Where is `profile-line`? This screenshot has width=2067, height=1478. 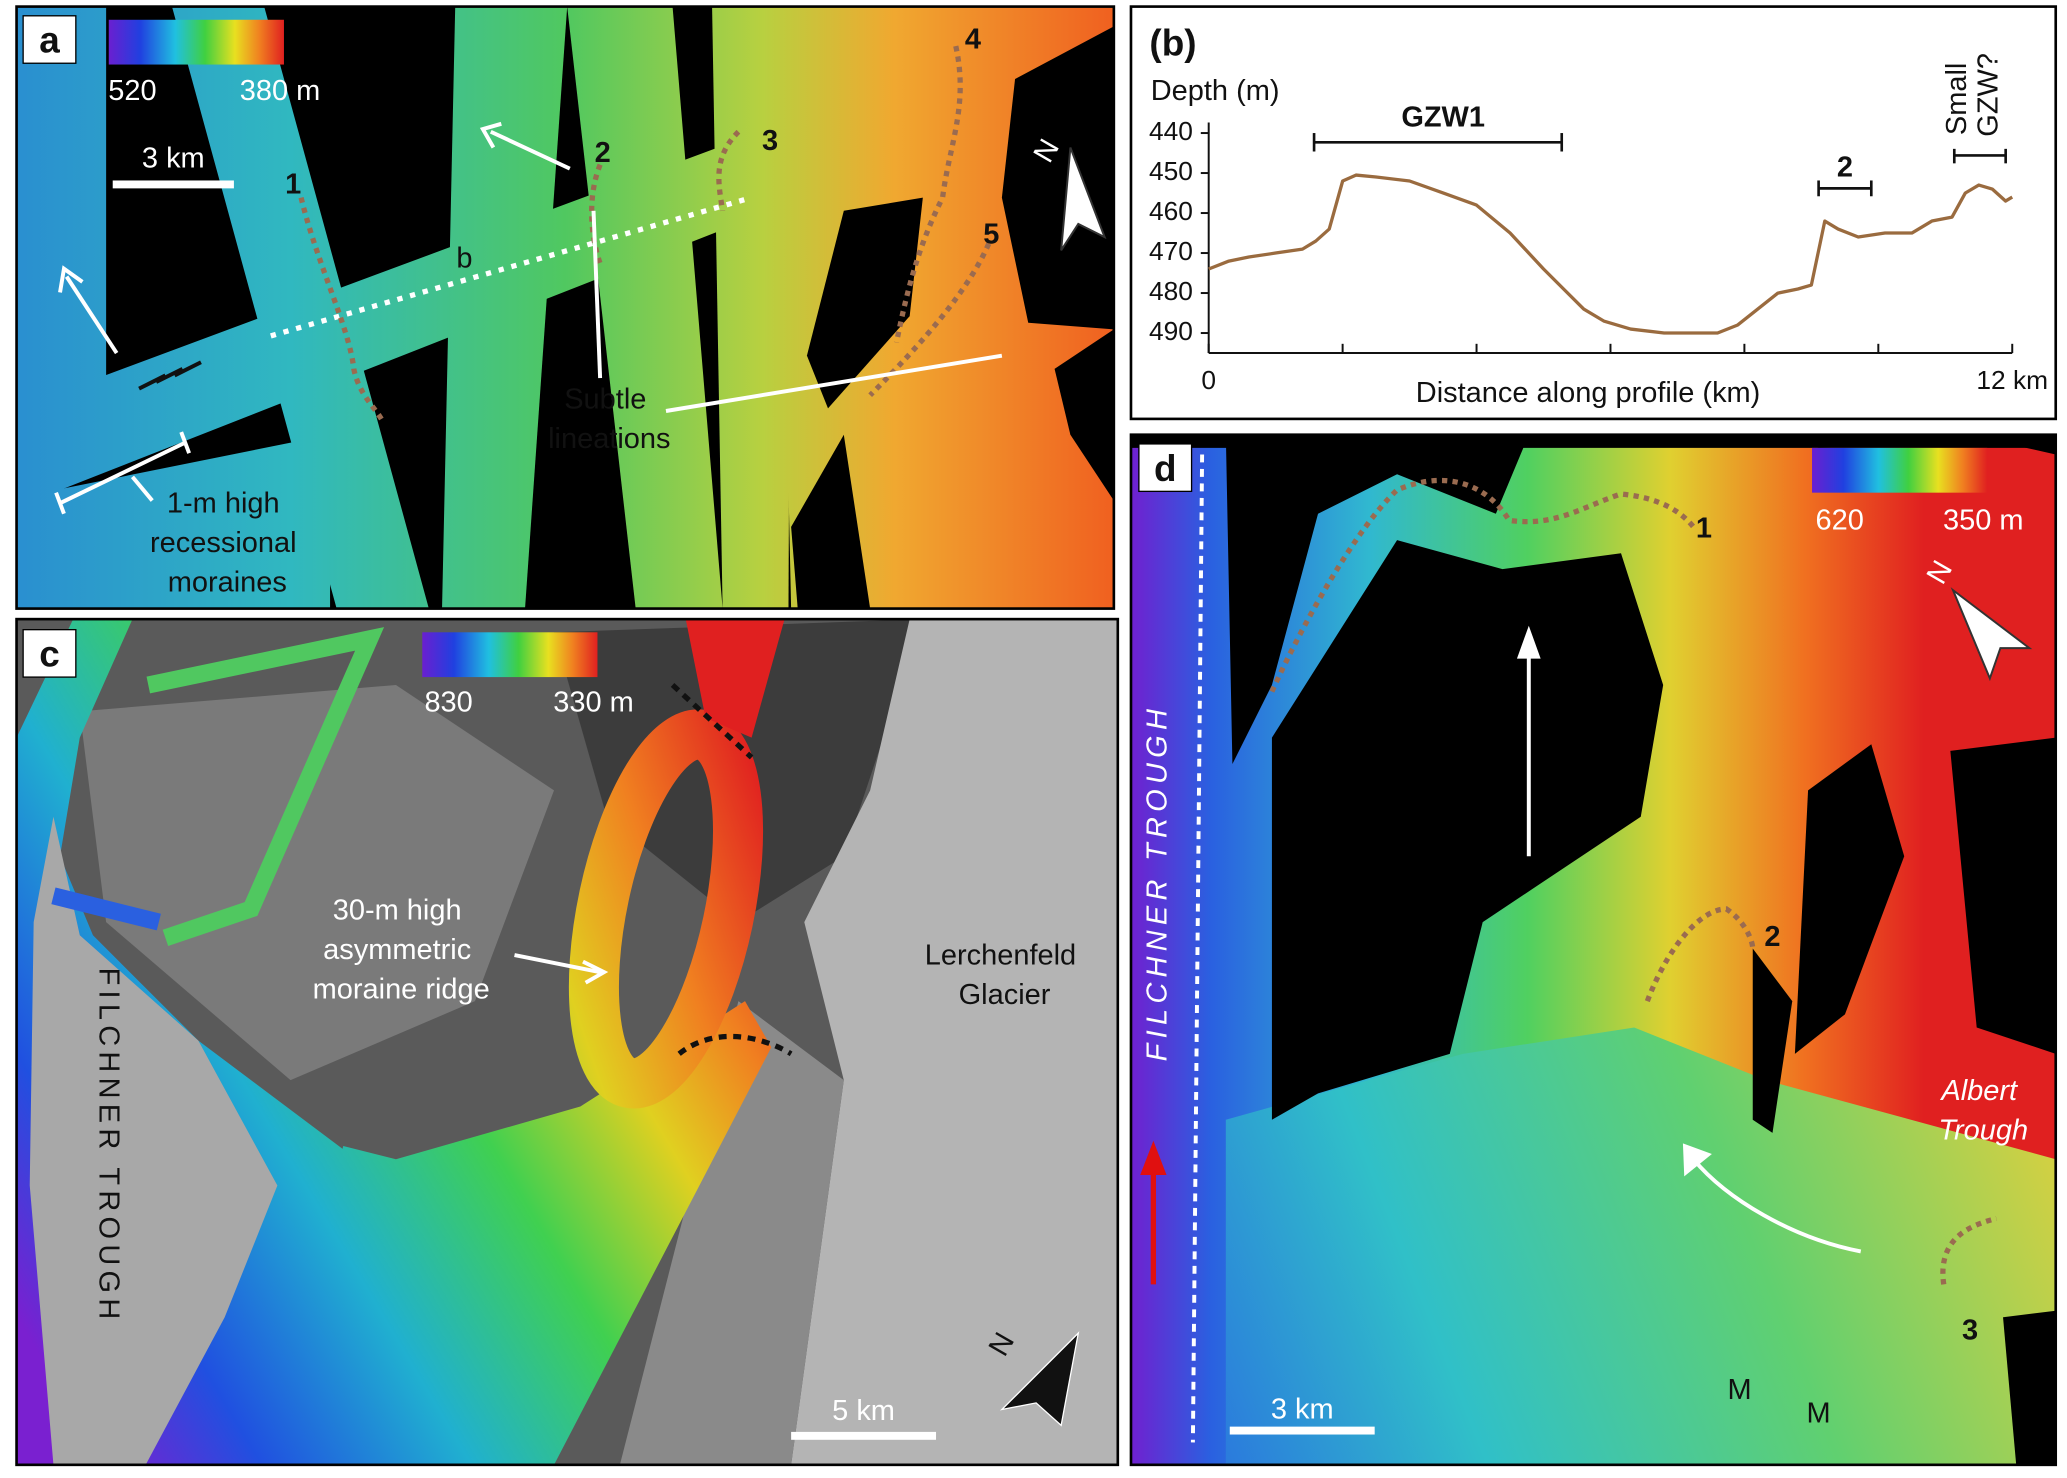
profile-line is located at coordinates (1611, 254).